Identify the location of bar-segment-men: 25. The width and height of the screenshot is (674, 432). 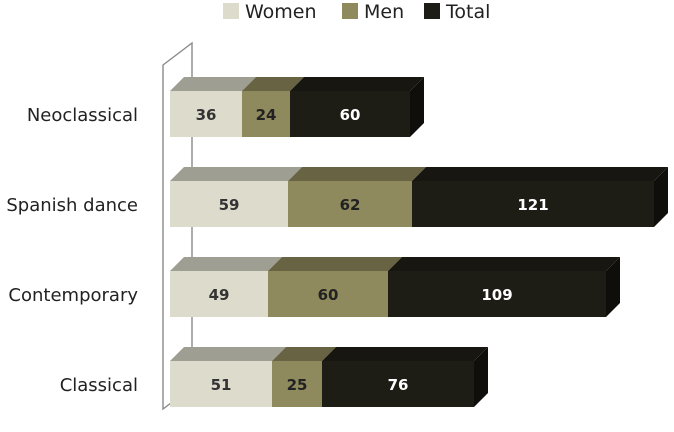
(304, 377).